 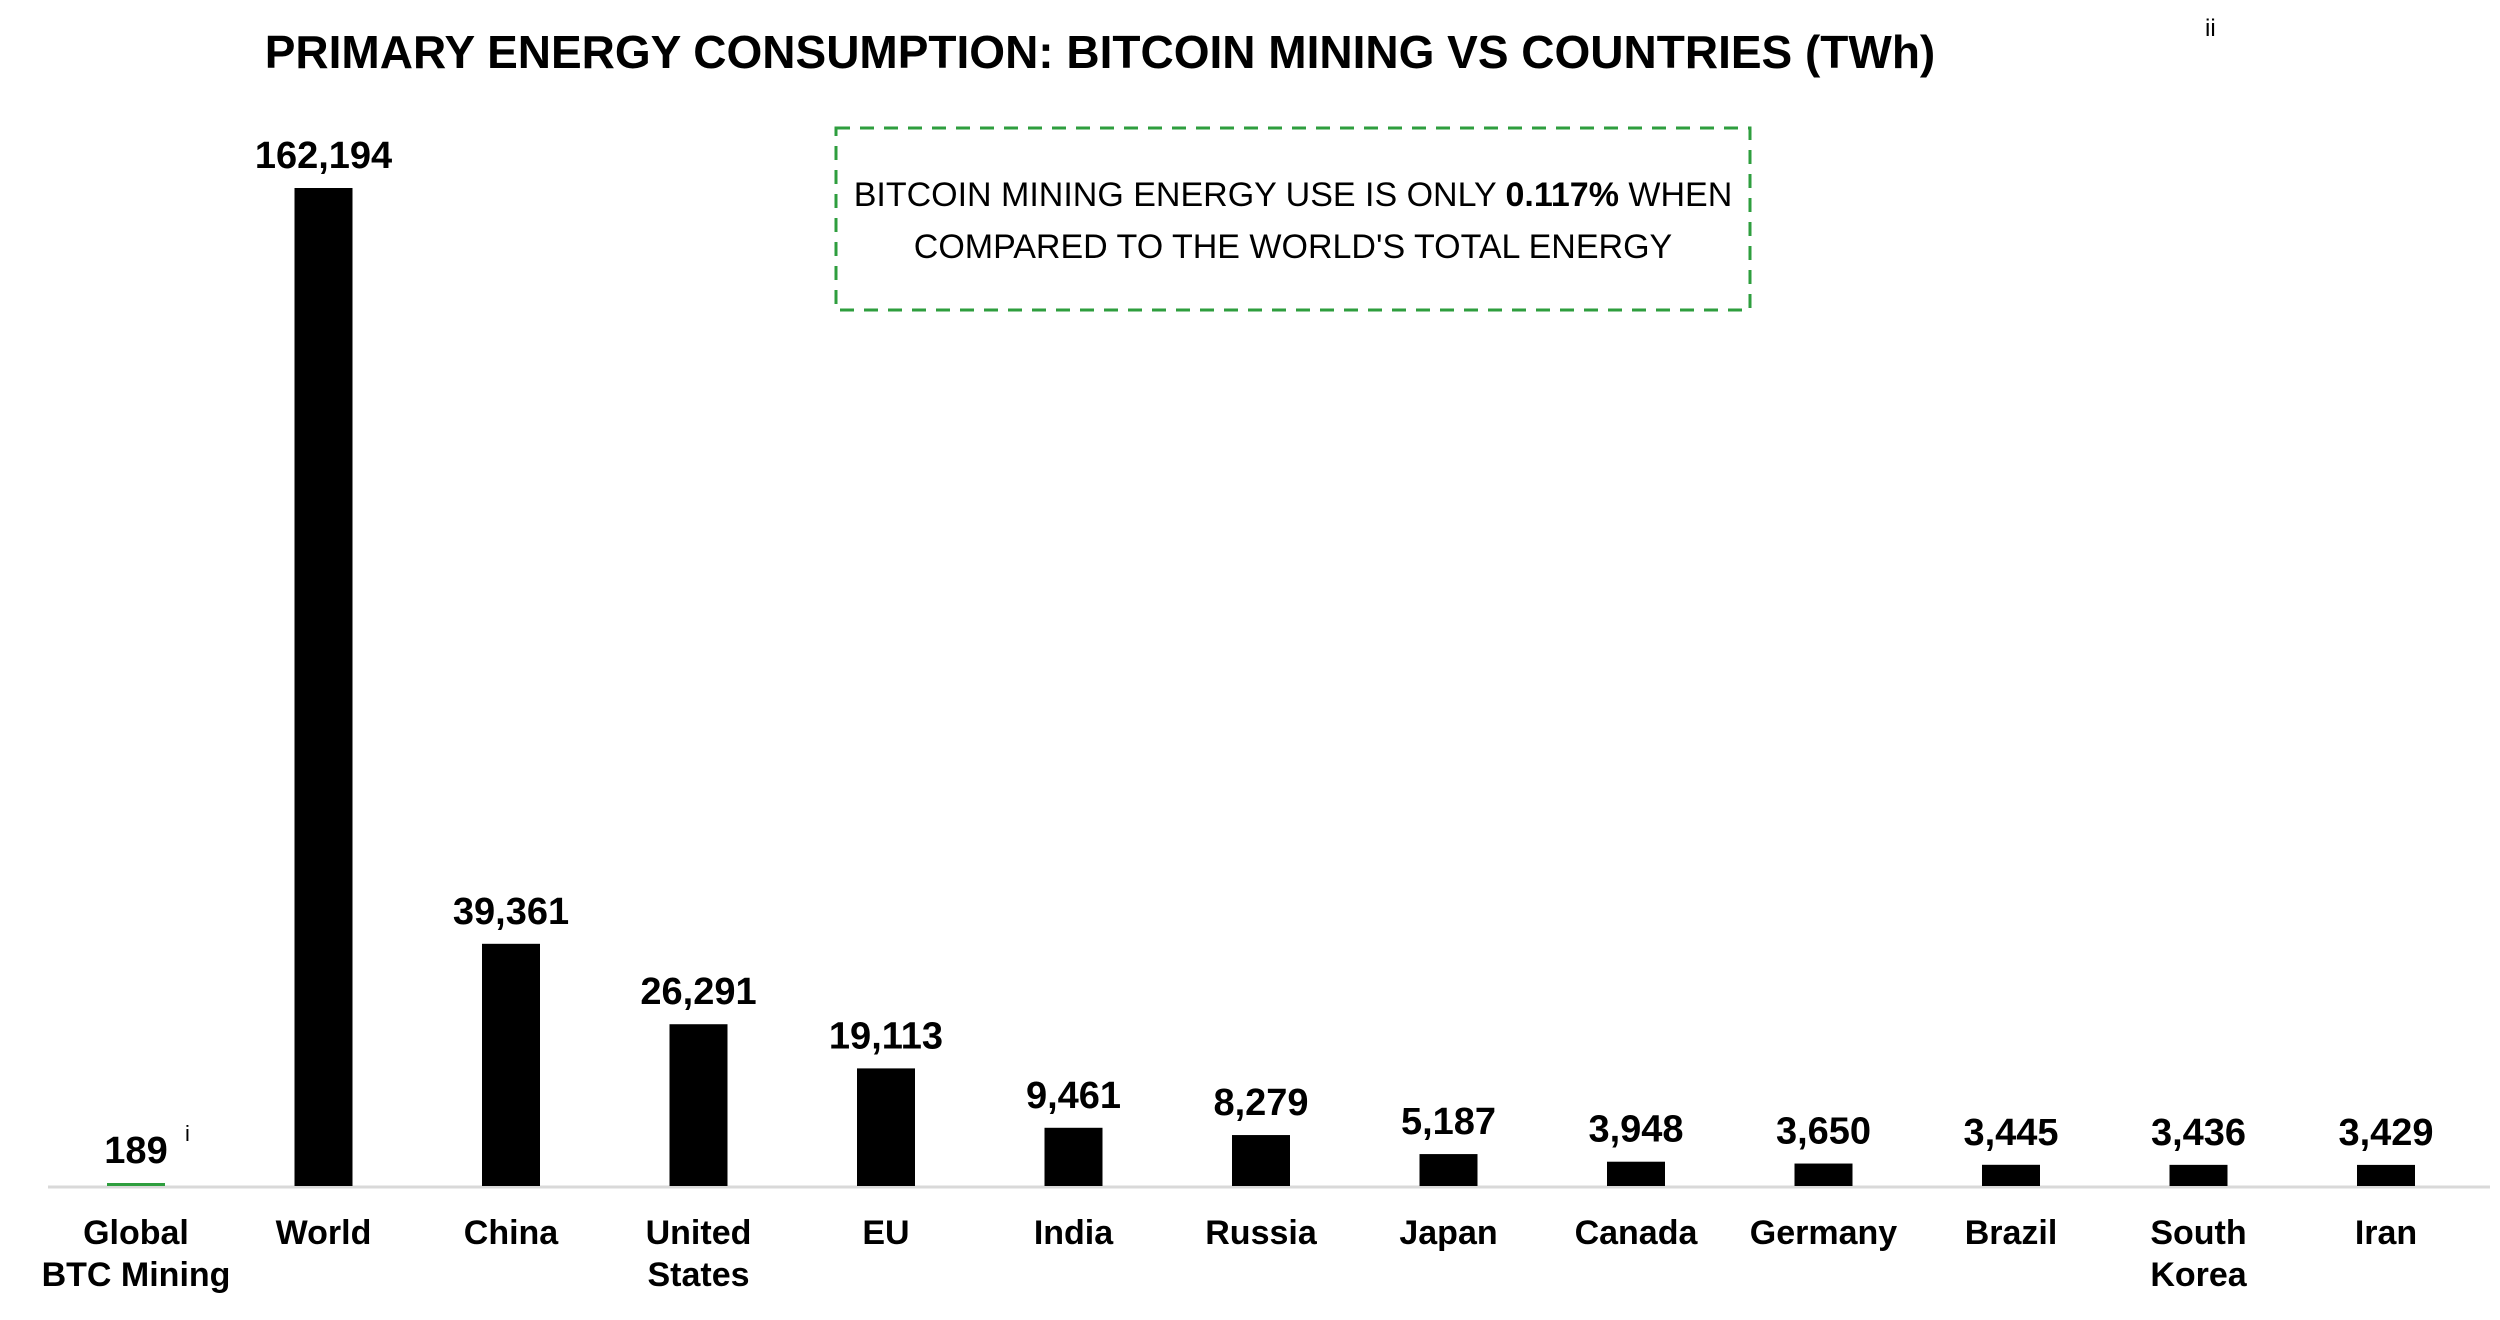 What do you see at coordinates (136, 1233) in the screenshot?
I see `category-label: Global` at bounding box center [136, 1233].